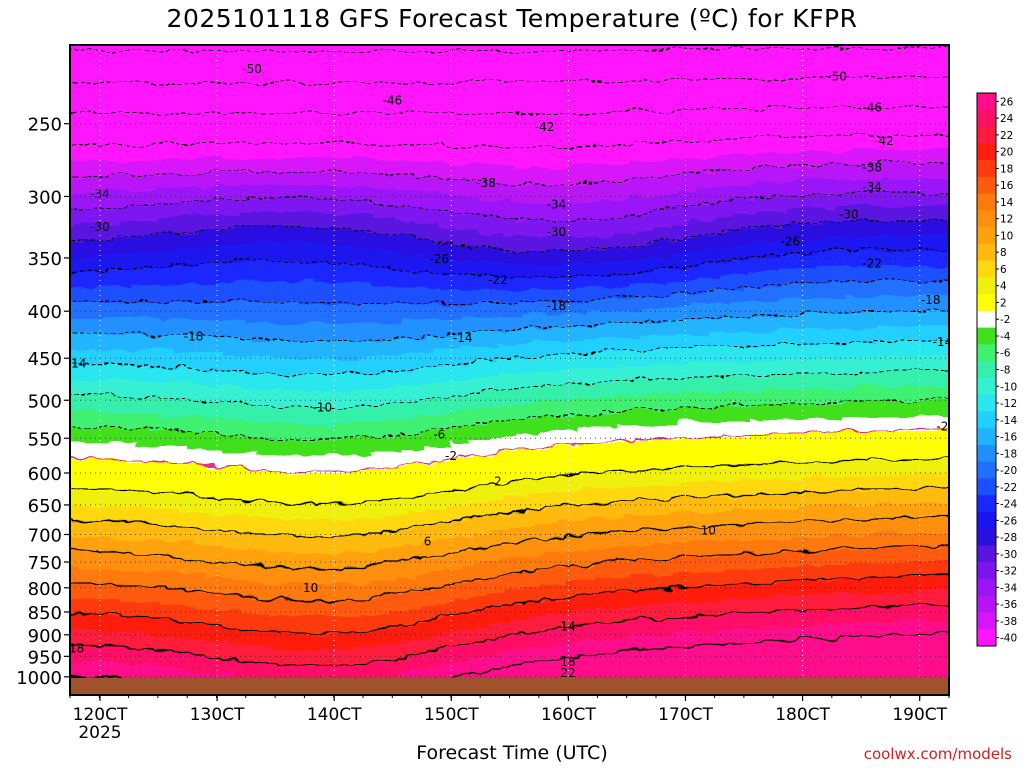 Image resolution: width=1024 pixels, height=768 pixels. Describe the element at coordinates (1003, 253) in the screenshot. I see `colorbar-tick-label: 8` at that location.